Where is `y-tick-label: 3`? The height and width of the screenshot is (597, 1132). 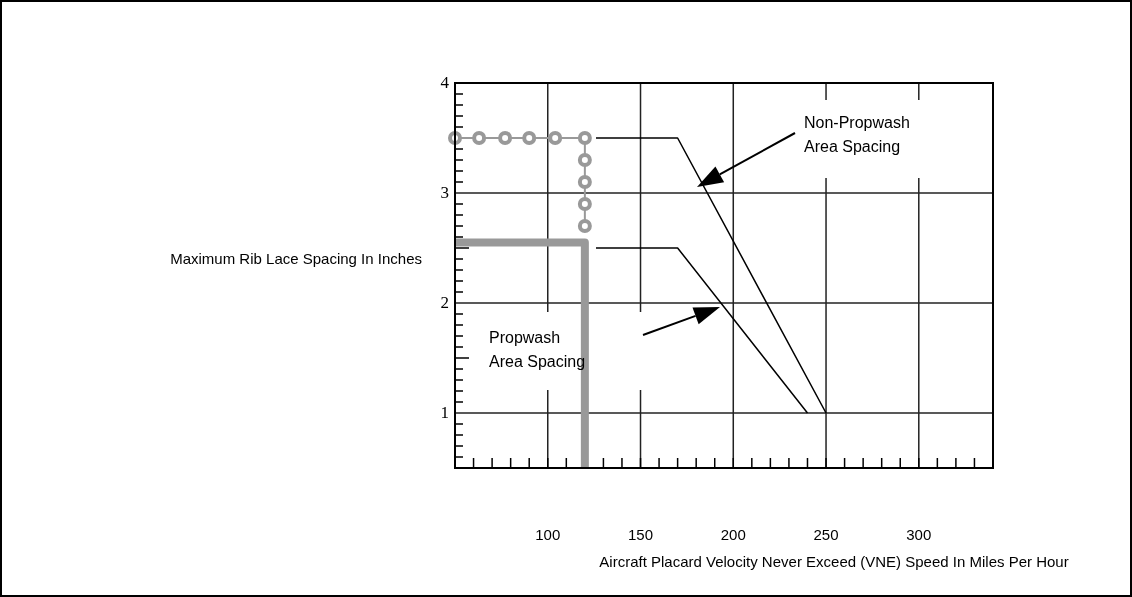 y-tick-label: 3 is located at coordinates (444, 192).